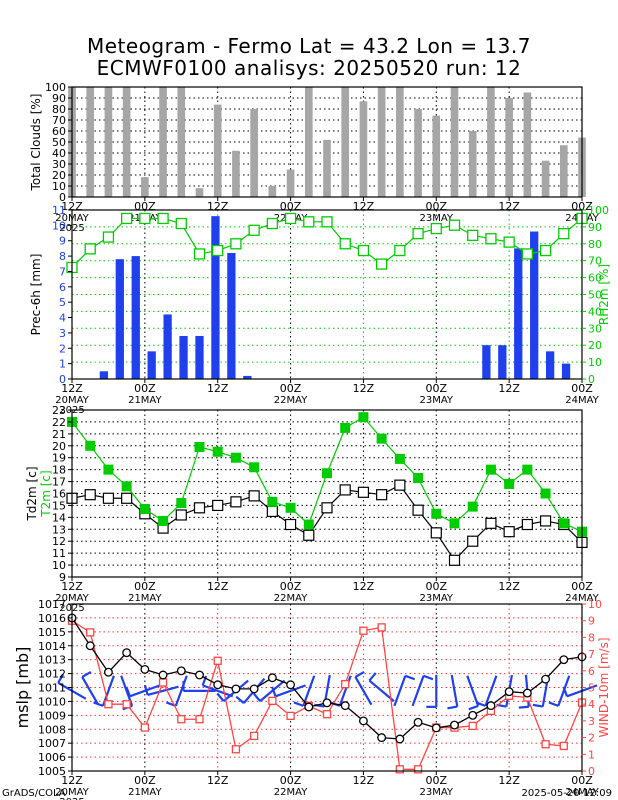  I want to click on clouds-ylabel: Total Clouds [%], so click(36, 143).